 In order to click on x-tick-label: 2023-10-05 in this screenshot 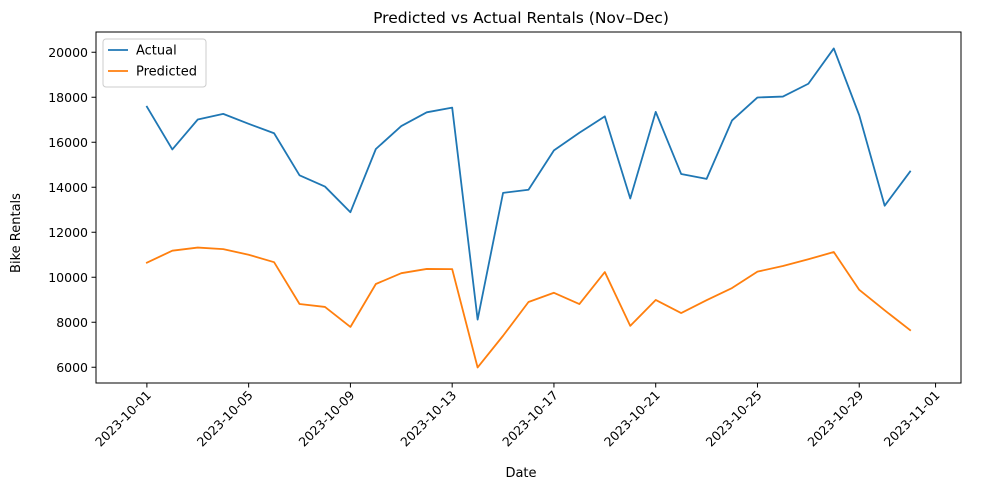, I will do `click(225, 419)`.